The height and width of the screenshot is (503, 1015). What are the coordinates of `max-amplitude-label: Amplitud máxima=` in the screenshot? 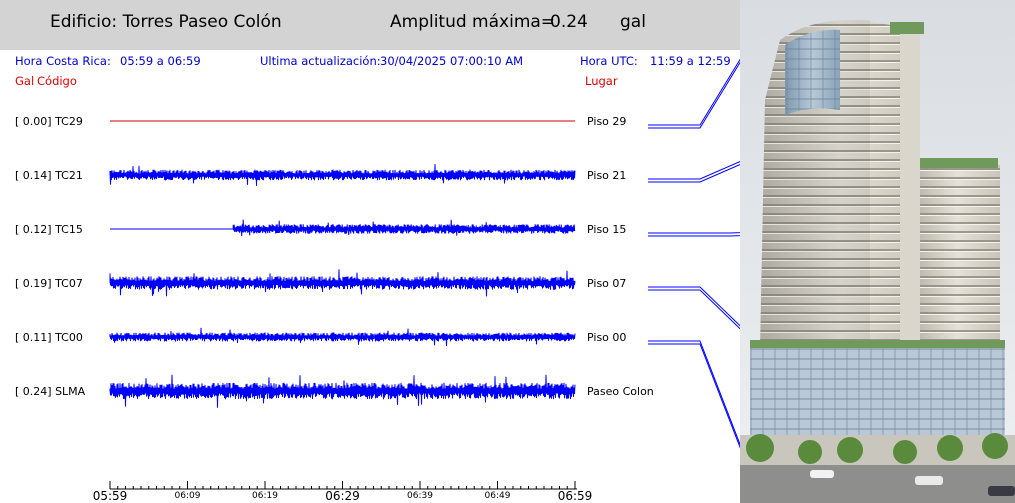 It's located at (473, 22).